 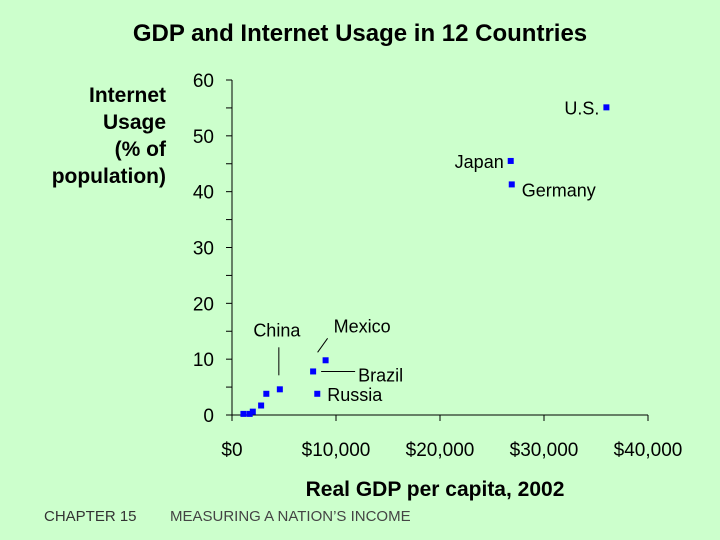 What do you see at coordinates (559, 190) in the screenshot?
I see `country-label: Germany` at bounding box center [559, 190].